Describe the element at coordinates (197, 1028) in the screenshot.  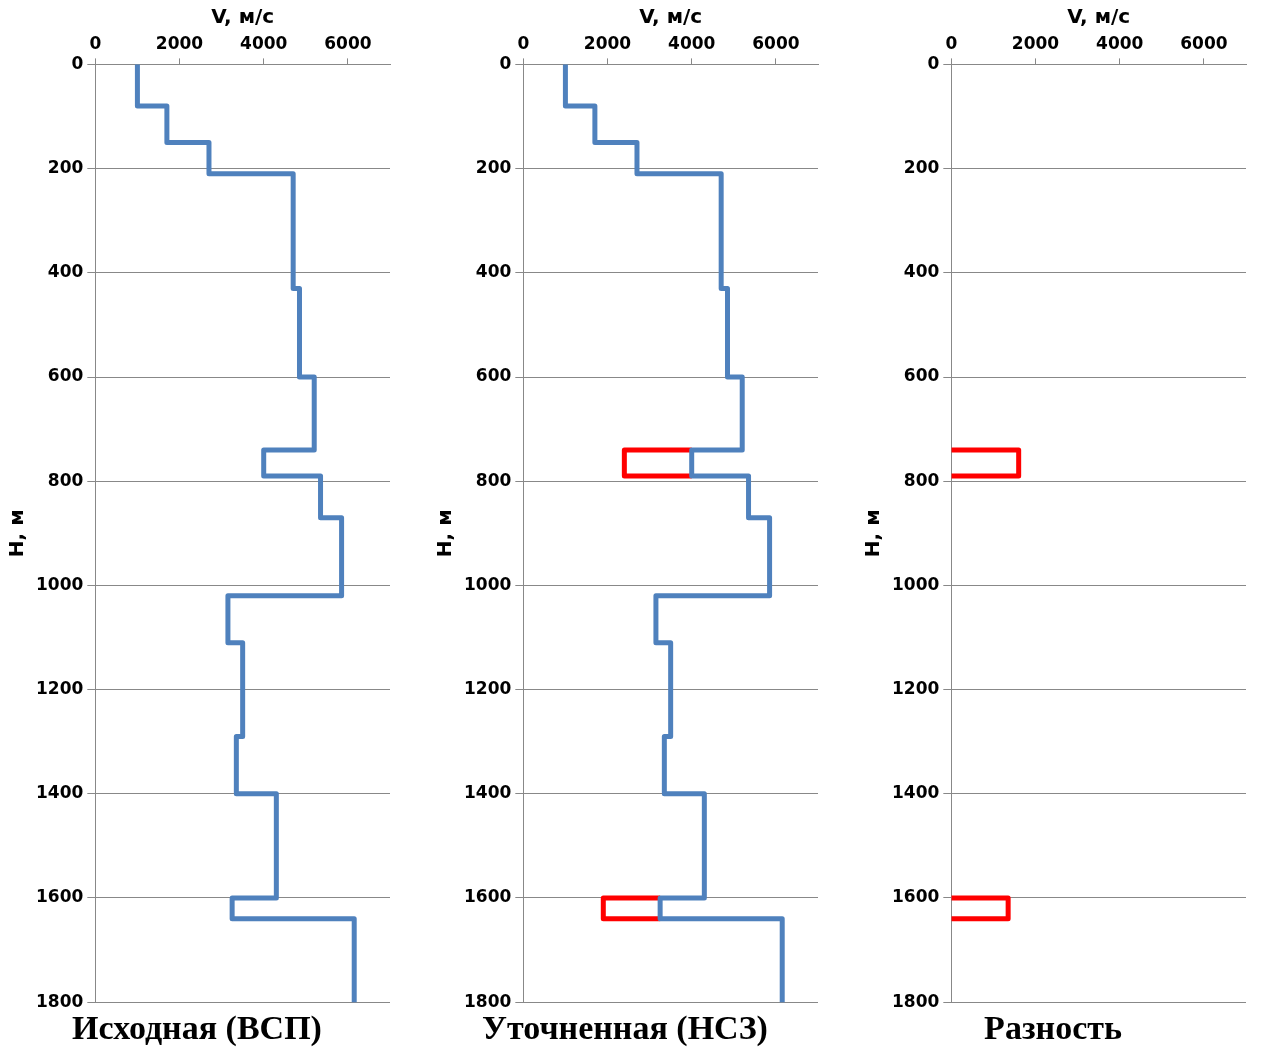
I see `text: Исходная (ВСП)` at that location.